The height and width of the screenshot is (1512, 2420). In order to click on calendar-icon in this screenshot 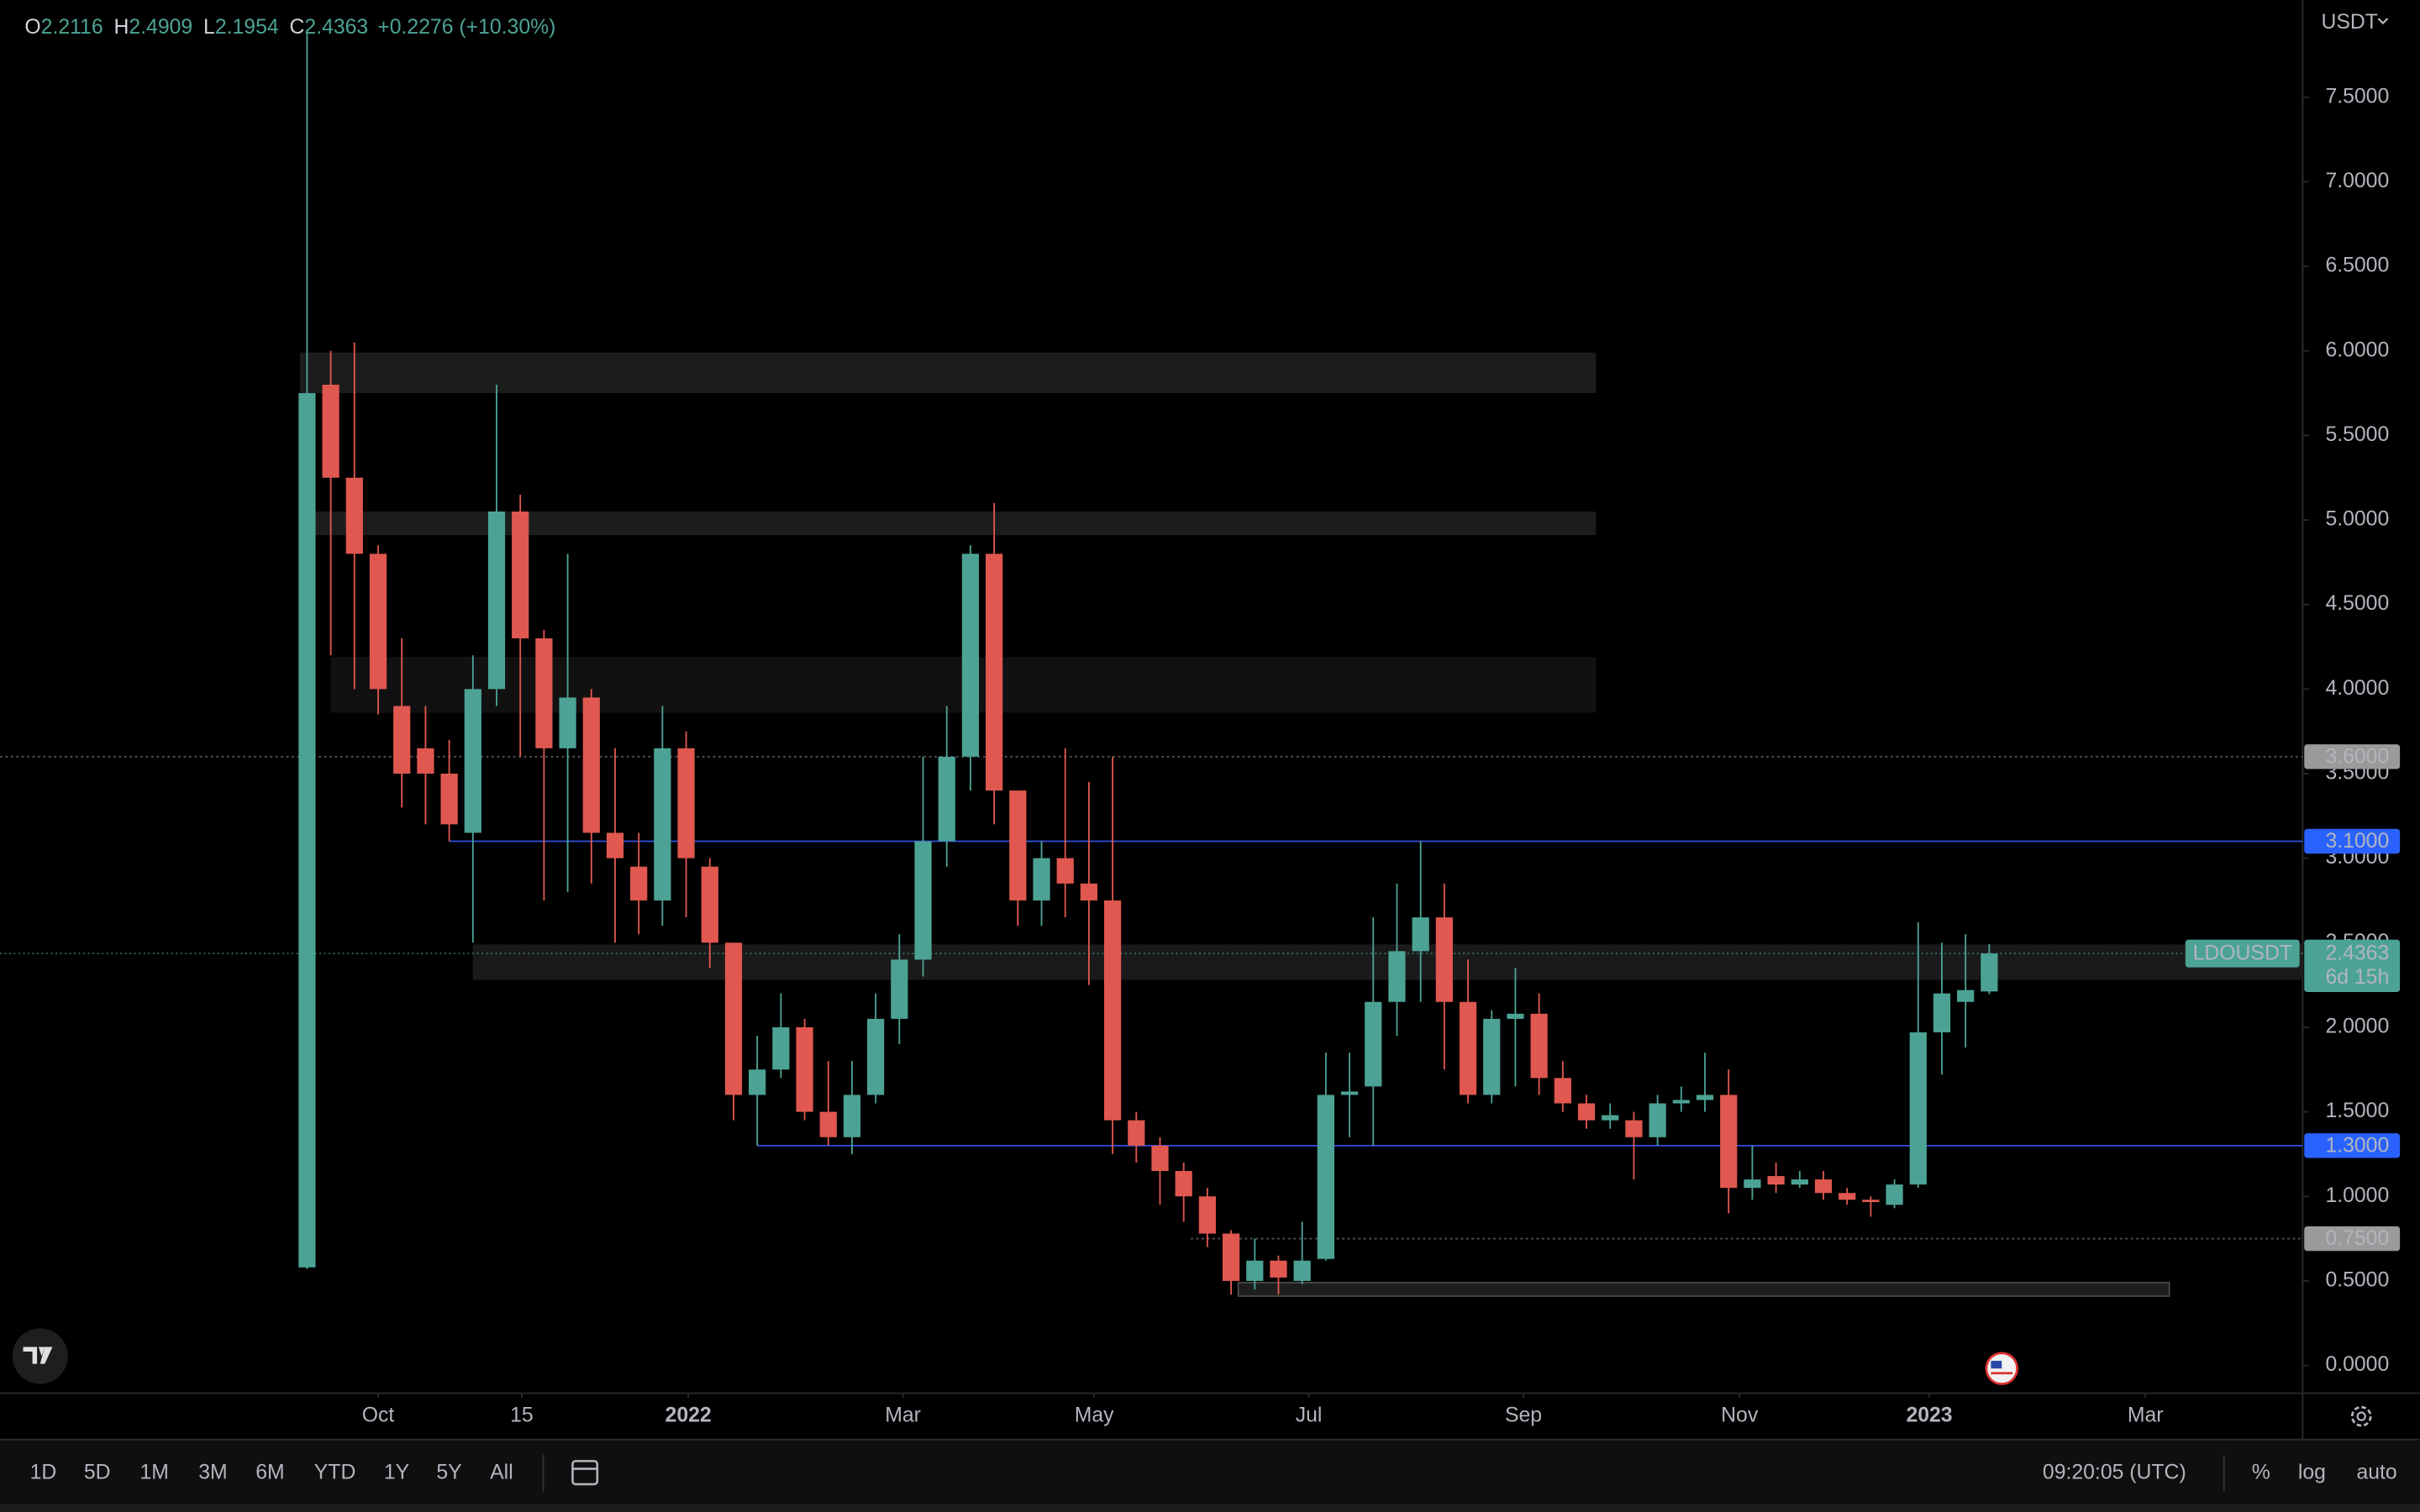, I will do `click(585, 1473)`.